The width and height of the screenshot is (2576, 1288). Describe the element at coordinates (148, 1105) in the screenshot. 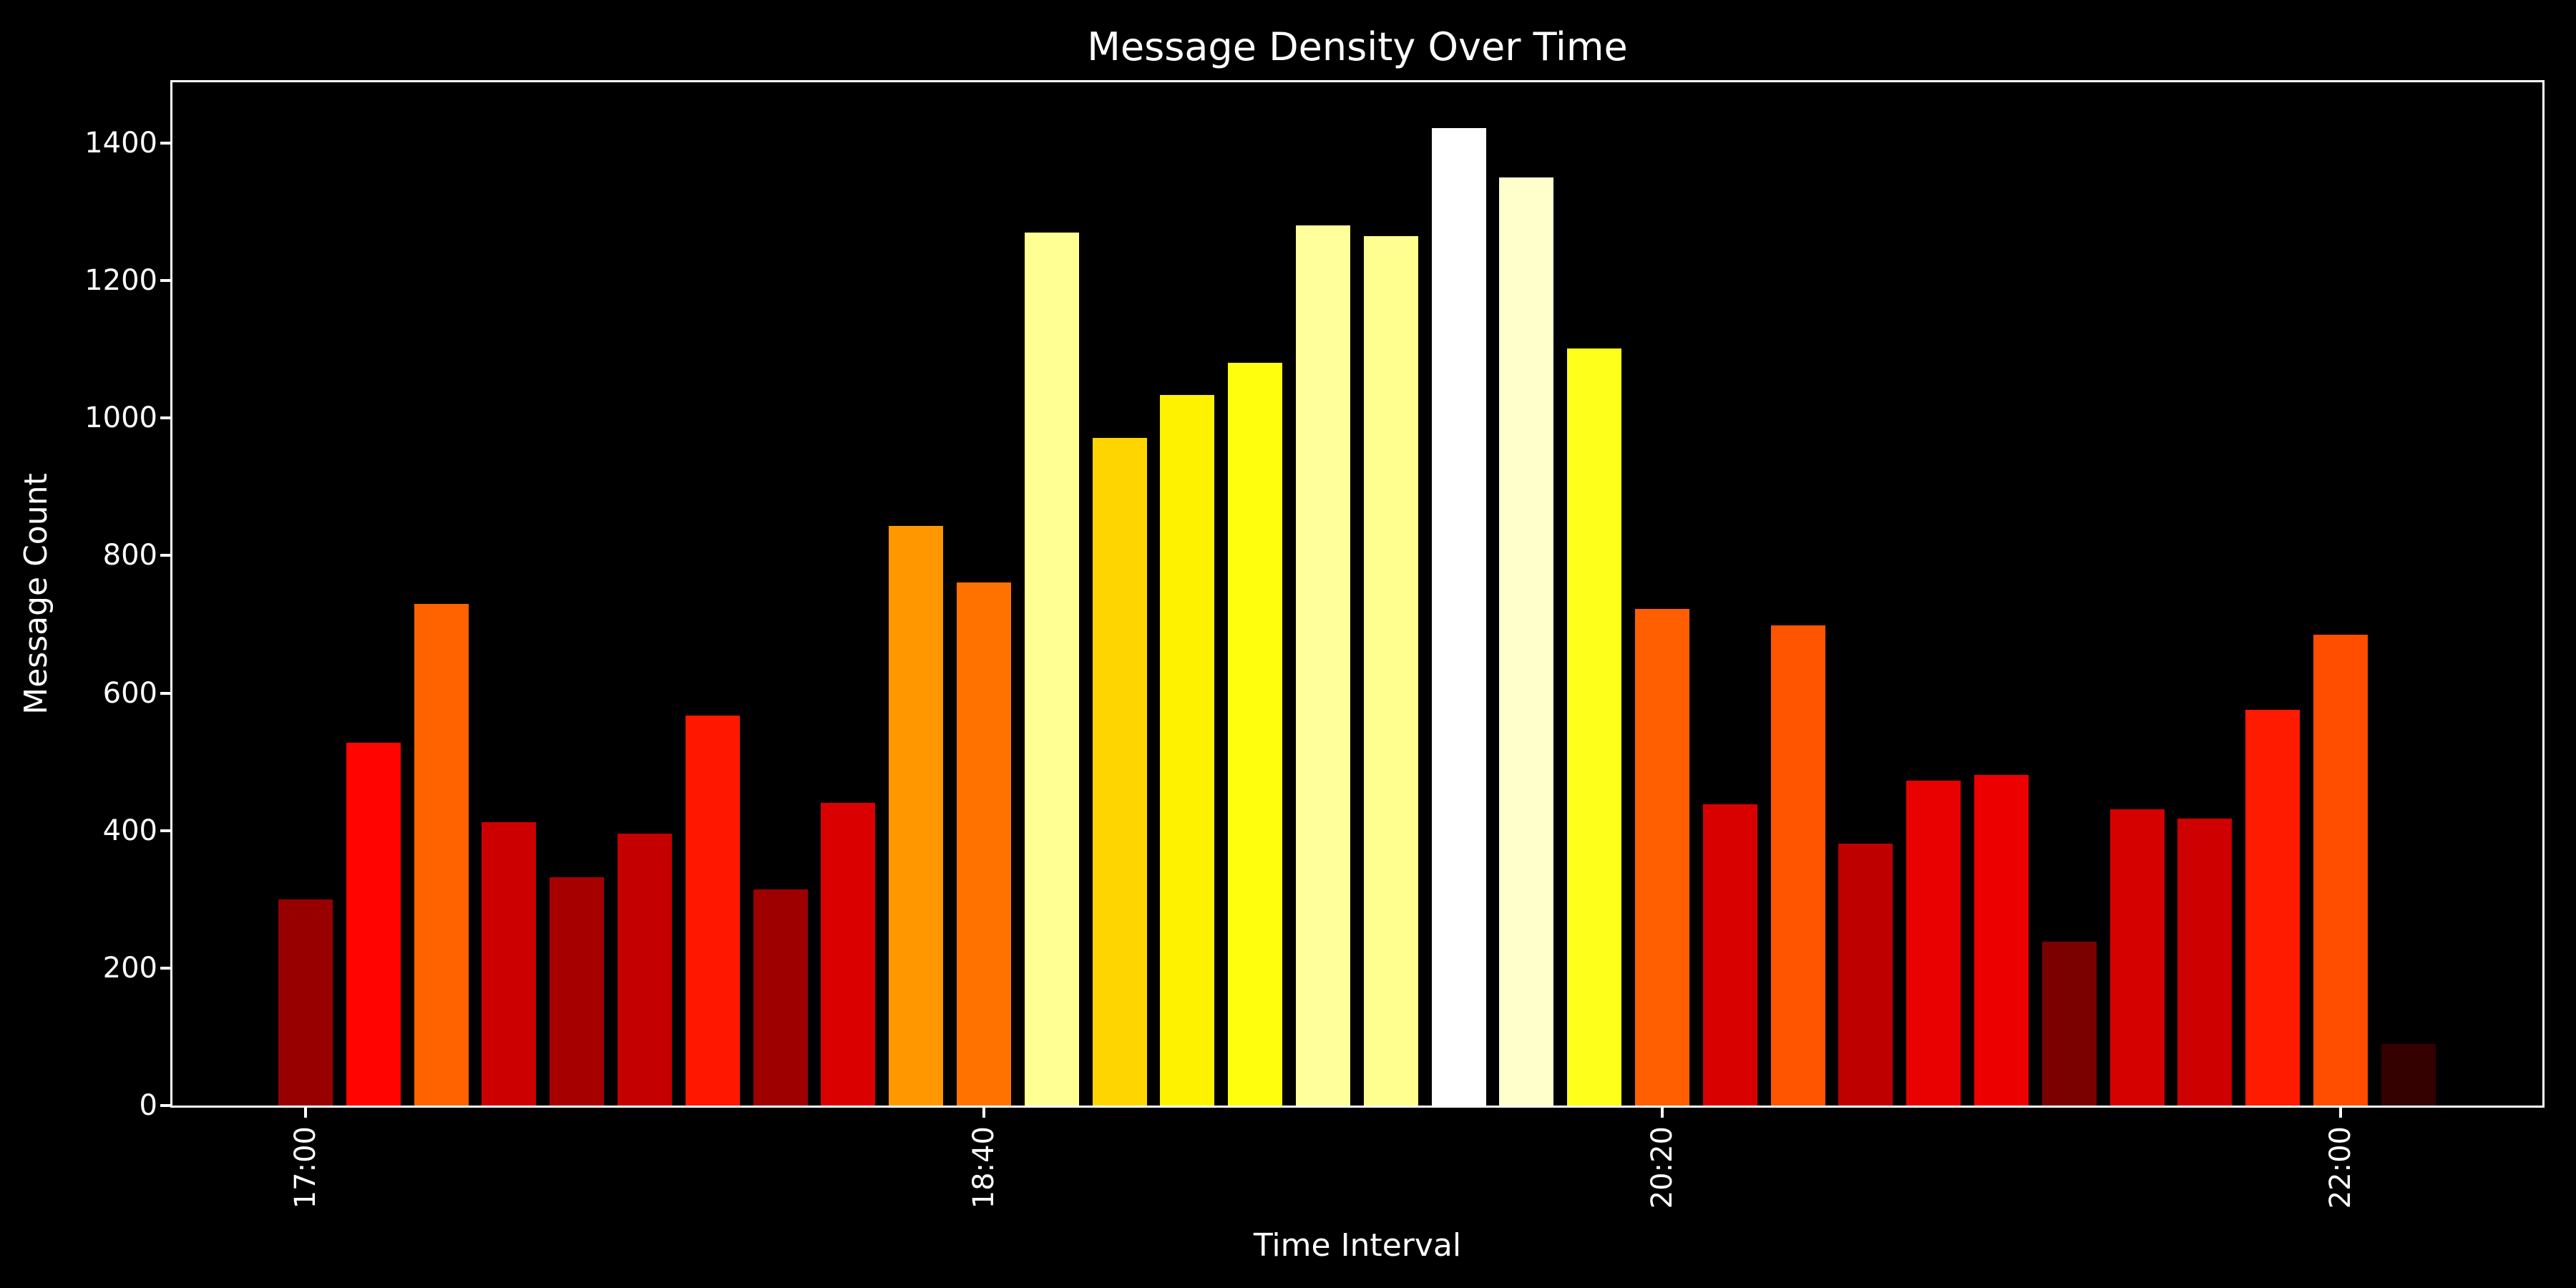

I see `y-tick-label-0: 0` at that location.